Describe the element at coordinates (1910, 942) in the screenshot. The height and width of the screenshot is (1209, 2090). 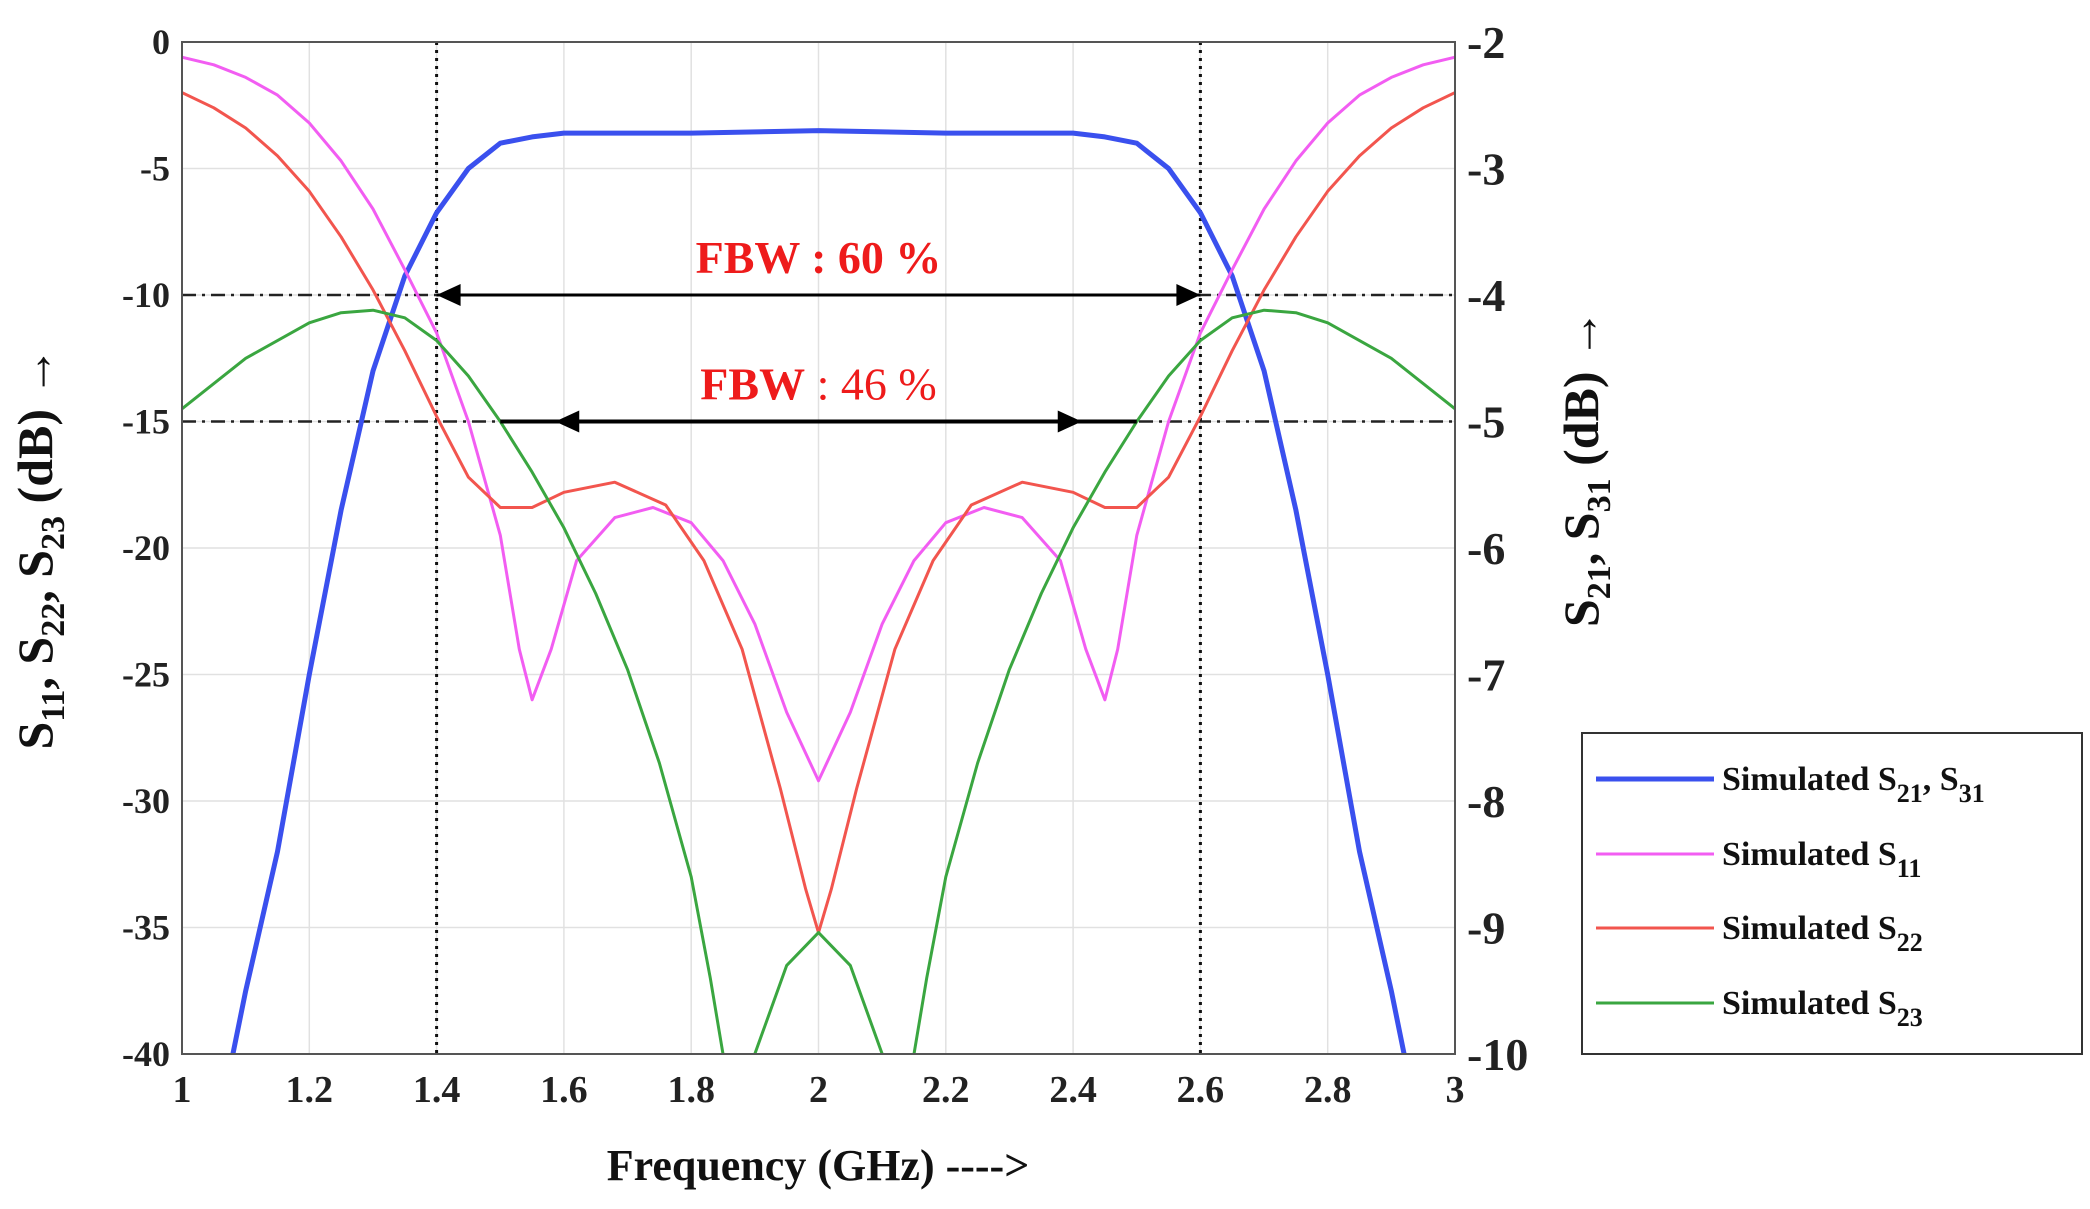
I see `legend-entry-sub: 22` at that location.